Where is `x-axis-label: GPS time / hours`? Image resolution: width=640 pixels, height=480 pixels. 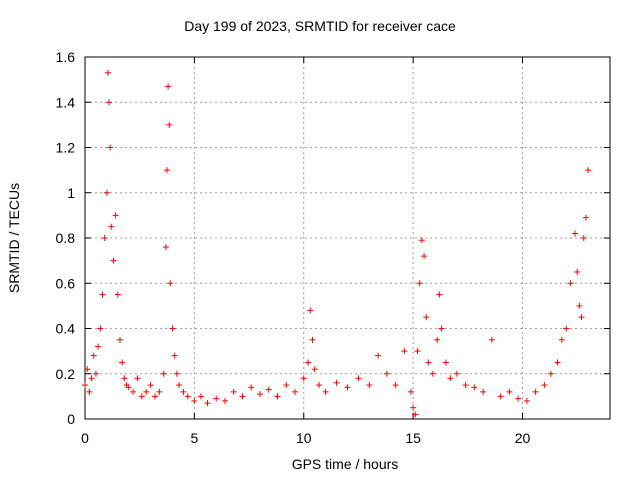 x-axis-label: GPS time / hours is located at coordinates (345, 464).